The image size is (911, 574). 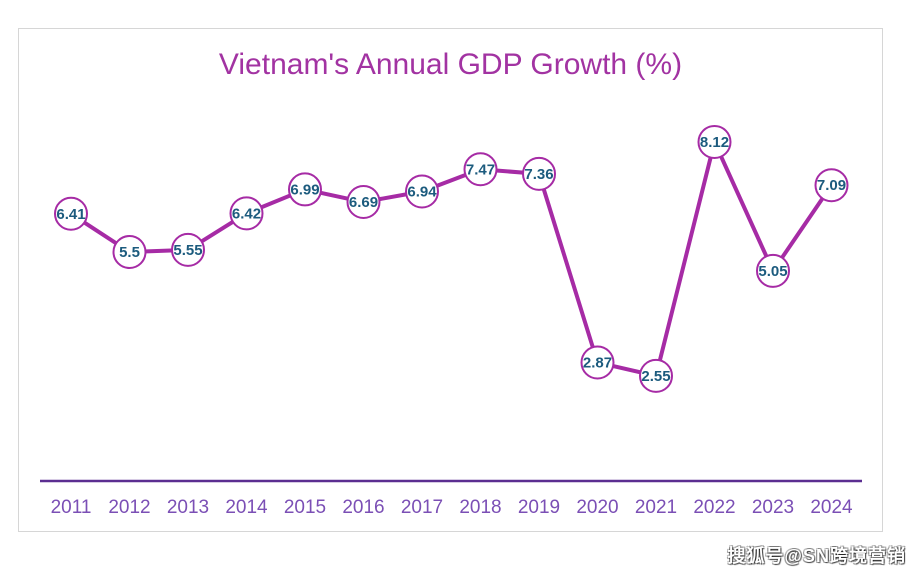 I want to click on x-tick-label: 2022, so click(x=714, y=507).